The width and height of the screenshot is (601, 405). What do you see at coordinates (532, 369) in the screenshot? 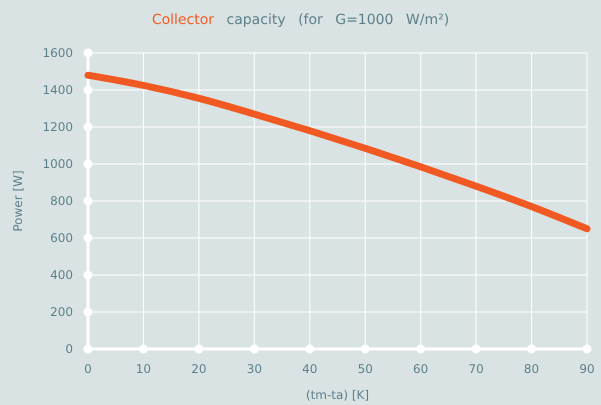
I see `x-tick-label: 80` at bounding box center [532, 369].